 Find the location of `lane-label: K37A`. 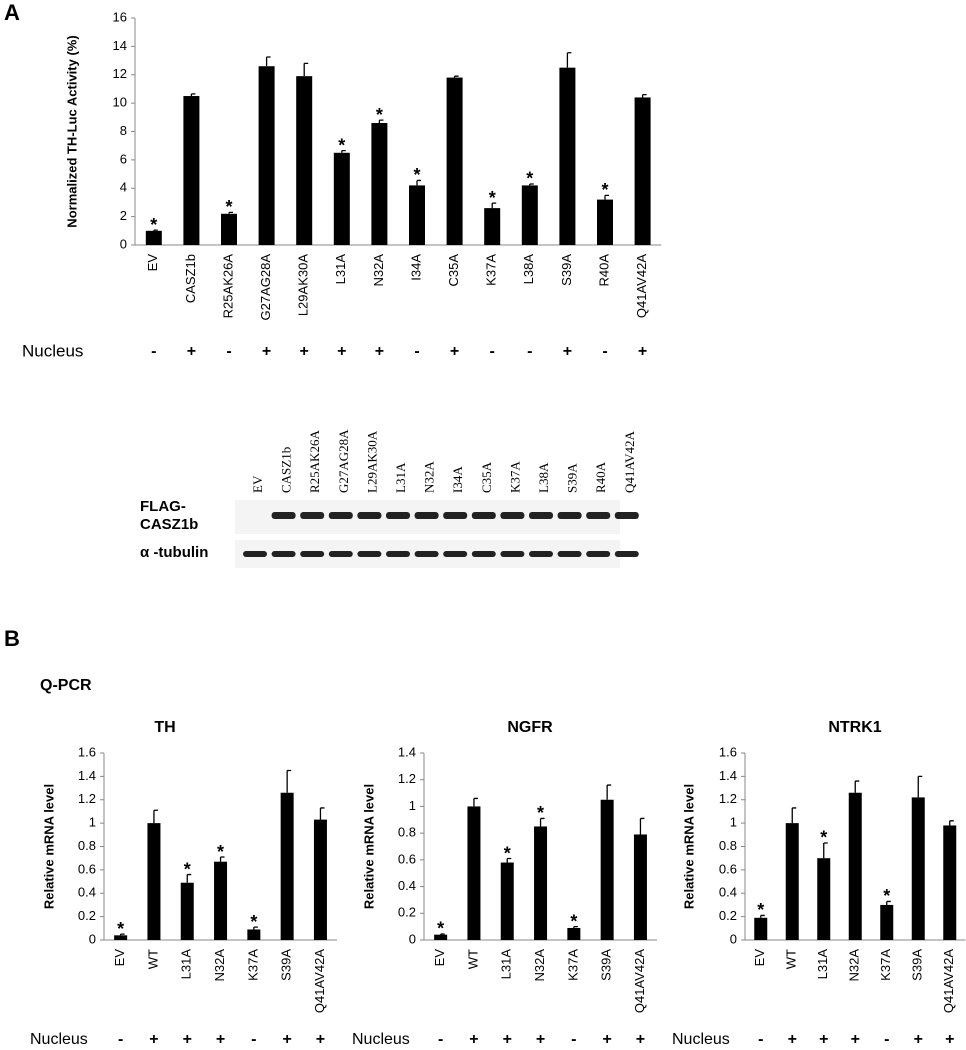

lane-label: K37A is located at coordinates (514, 477).